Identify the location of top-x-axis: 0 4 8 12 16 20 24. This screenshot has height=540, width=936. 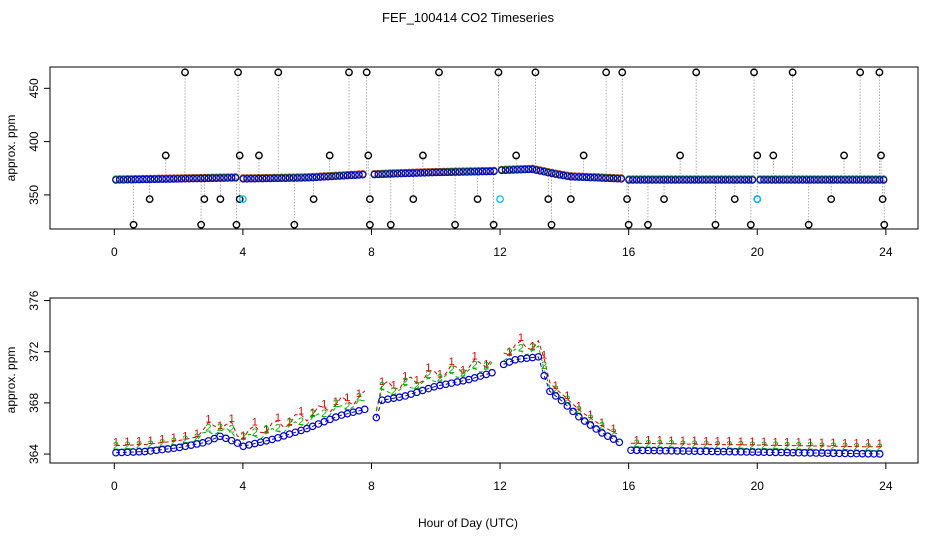
(502, 244).